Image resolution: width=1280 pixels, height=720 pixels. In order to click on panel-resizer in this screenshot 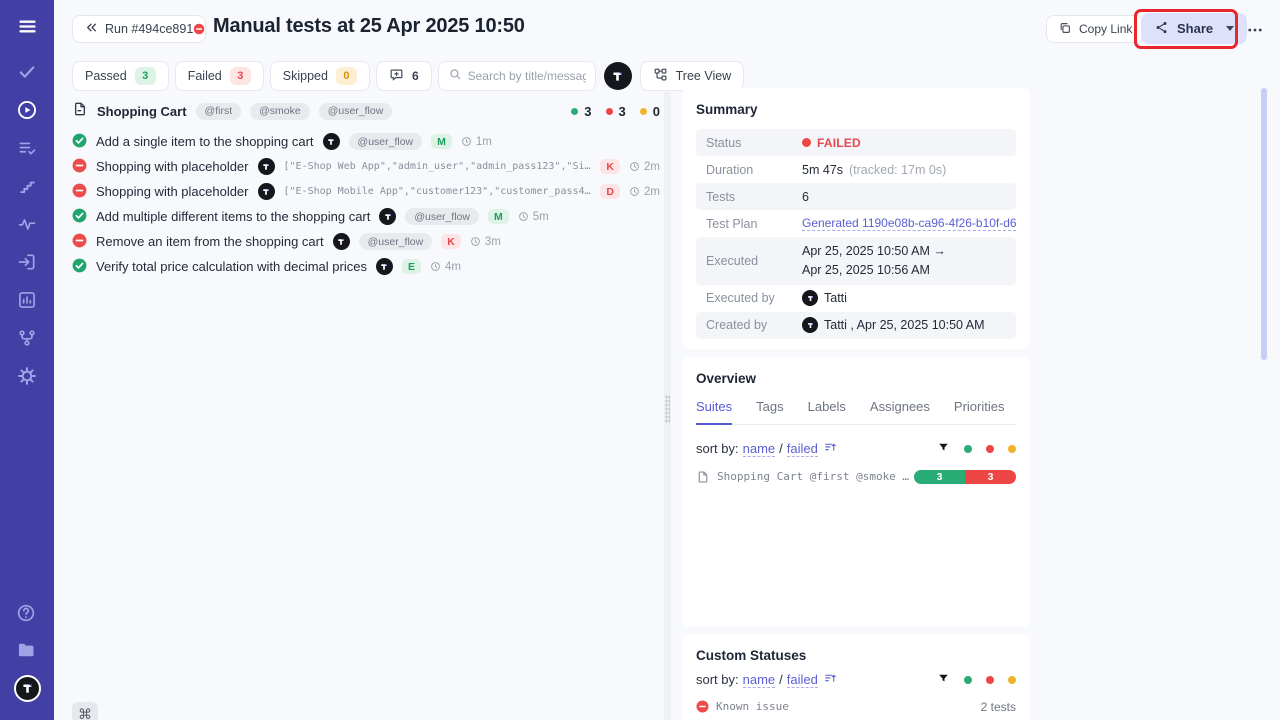, I will do `click(667, 406)`.